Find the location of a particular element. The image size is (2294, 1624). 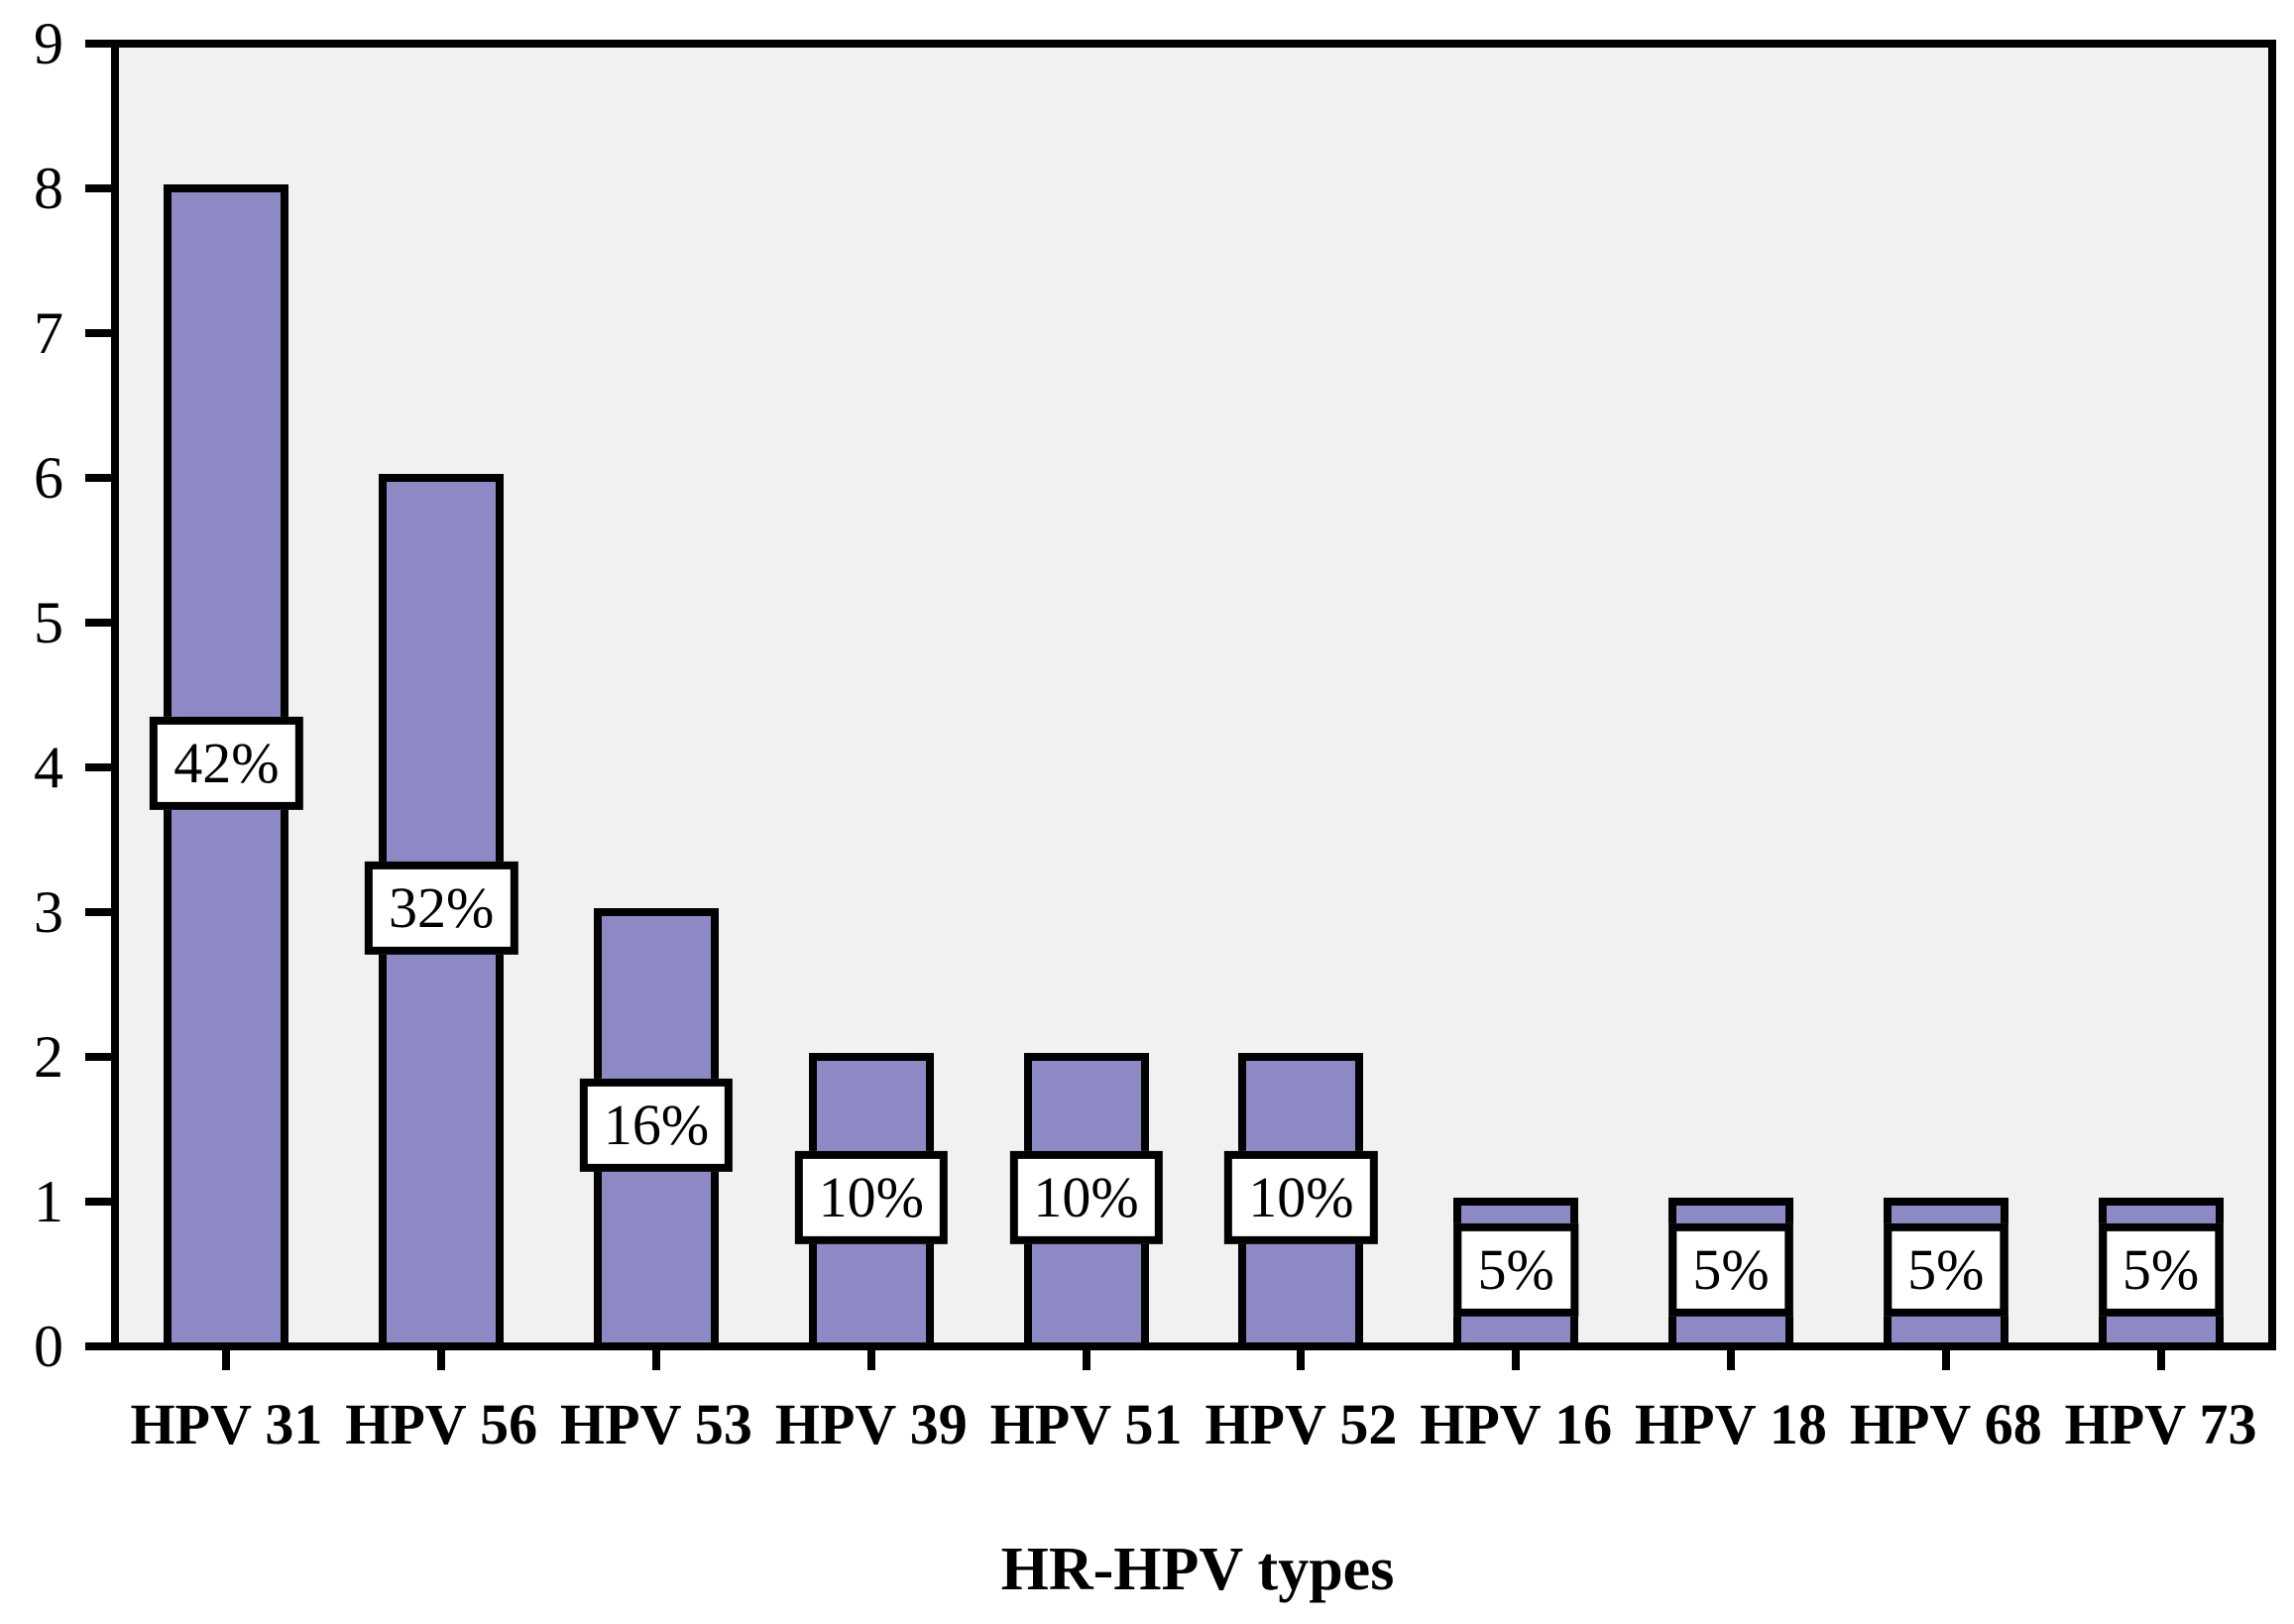

x-axis-category-label-hpv-51: HPV 51 is located at coordinates (1086, 1424).